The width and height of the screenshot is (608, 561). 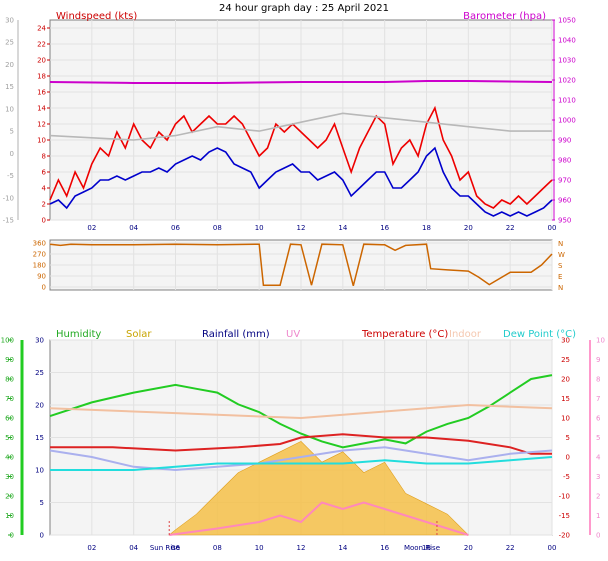 What do you see at coordinates (426, 228) in the screenshot?
I see `wind-x-tick-label: 18` at bounding box center [426, 228].